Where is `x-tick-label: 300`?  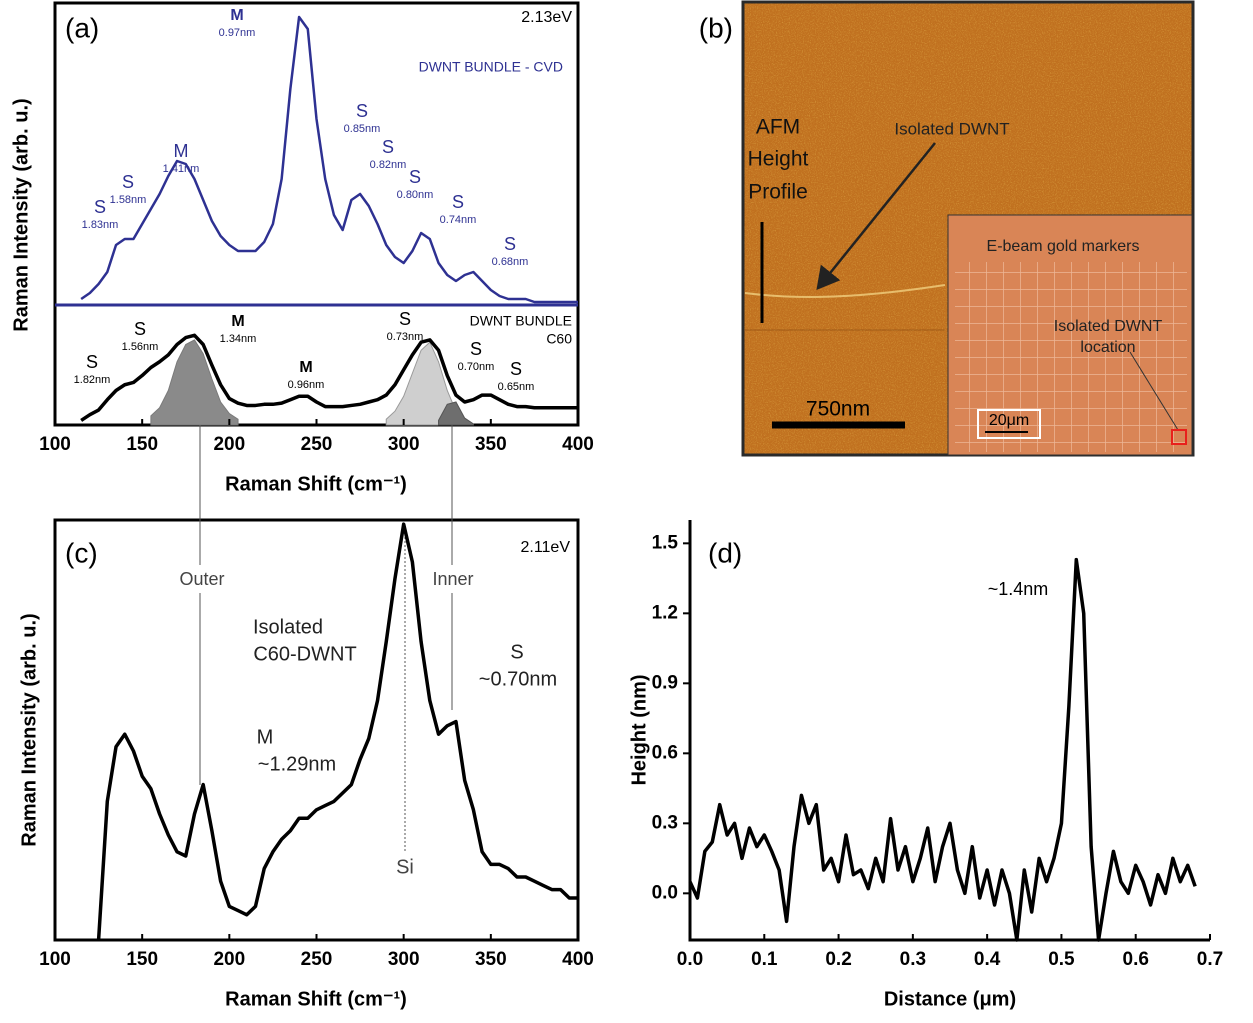 x-tick-label: 300 is located at coordinates (404, 959).